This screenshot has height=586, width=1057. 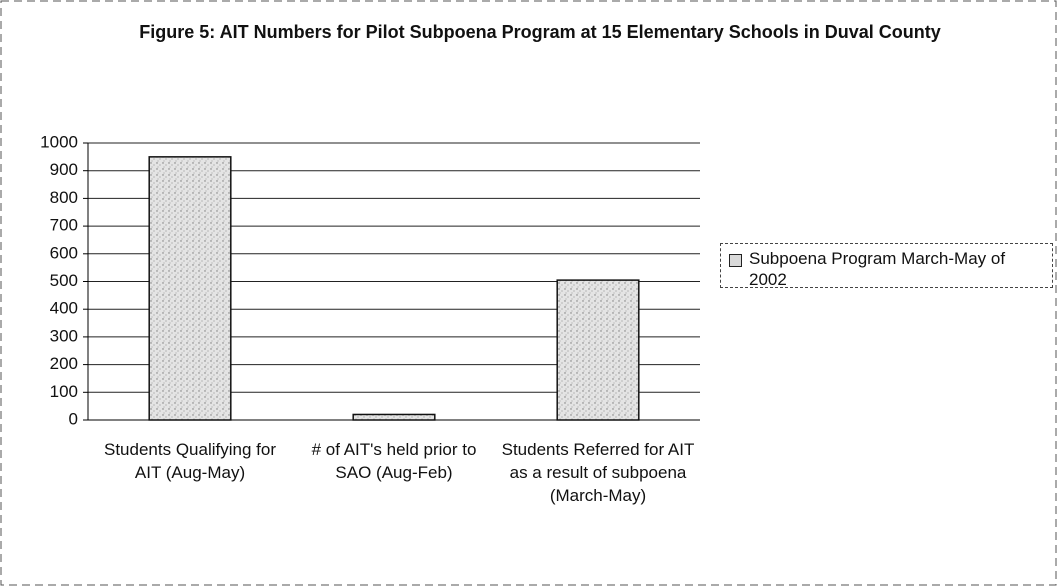 I want to click on legend-swatch, so click(x=735, y=260).